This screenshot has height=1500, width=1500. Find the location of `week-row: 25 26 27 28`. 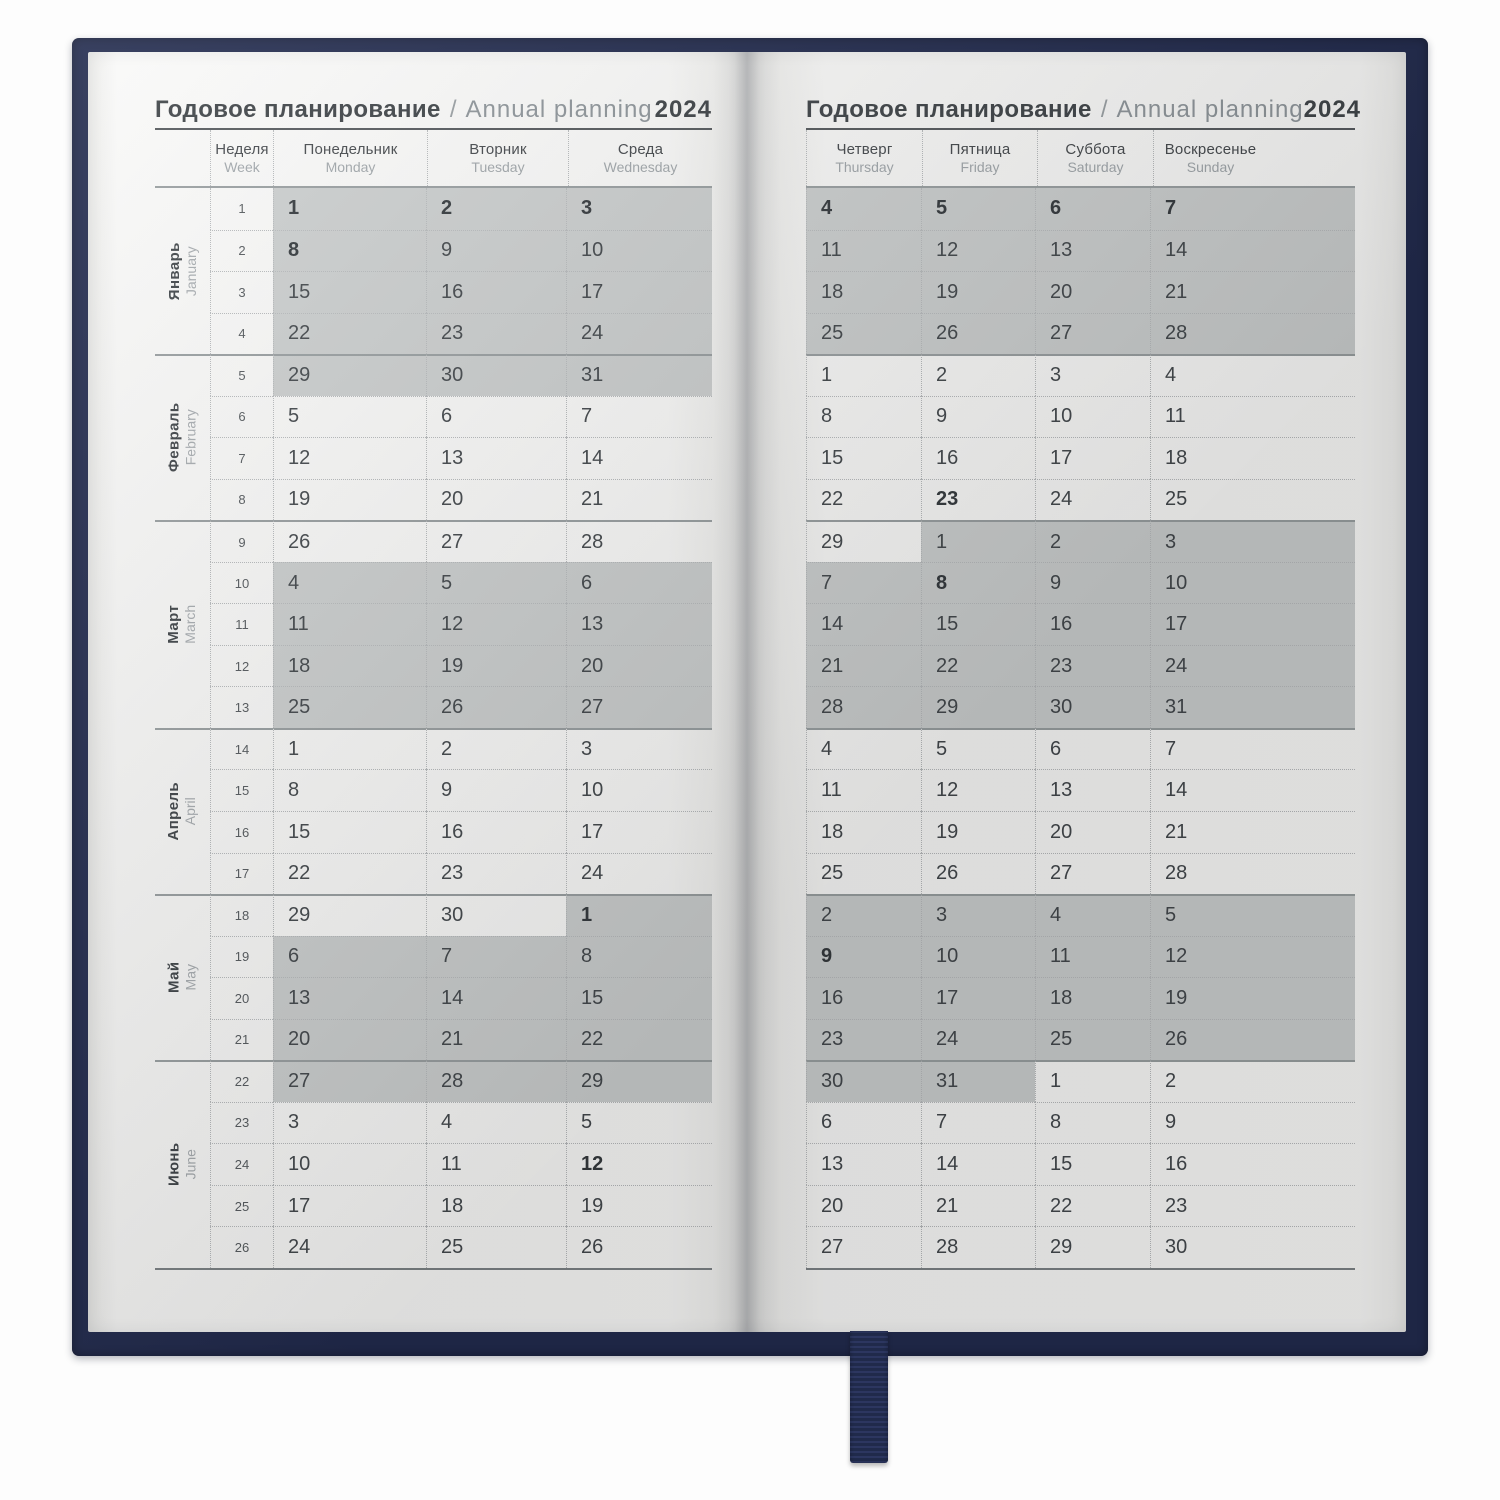

week-row: 25 26 27 28 is located at coordinates (1080, 873).